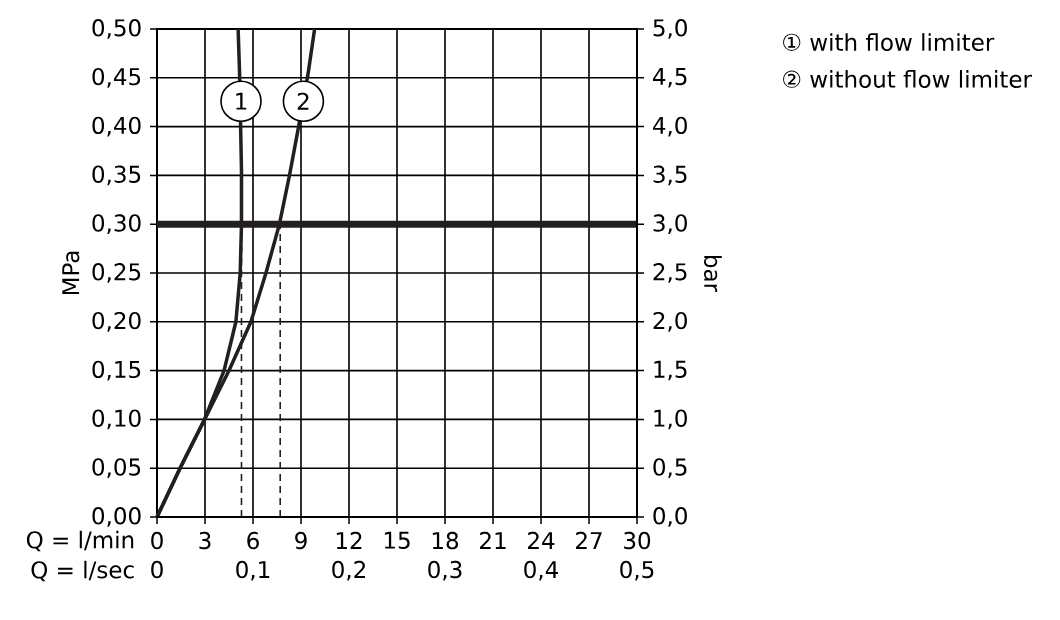  Describe the element at coordinates (397, 540) in the screenshot. I see `x-tick-label: 15` at that location.